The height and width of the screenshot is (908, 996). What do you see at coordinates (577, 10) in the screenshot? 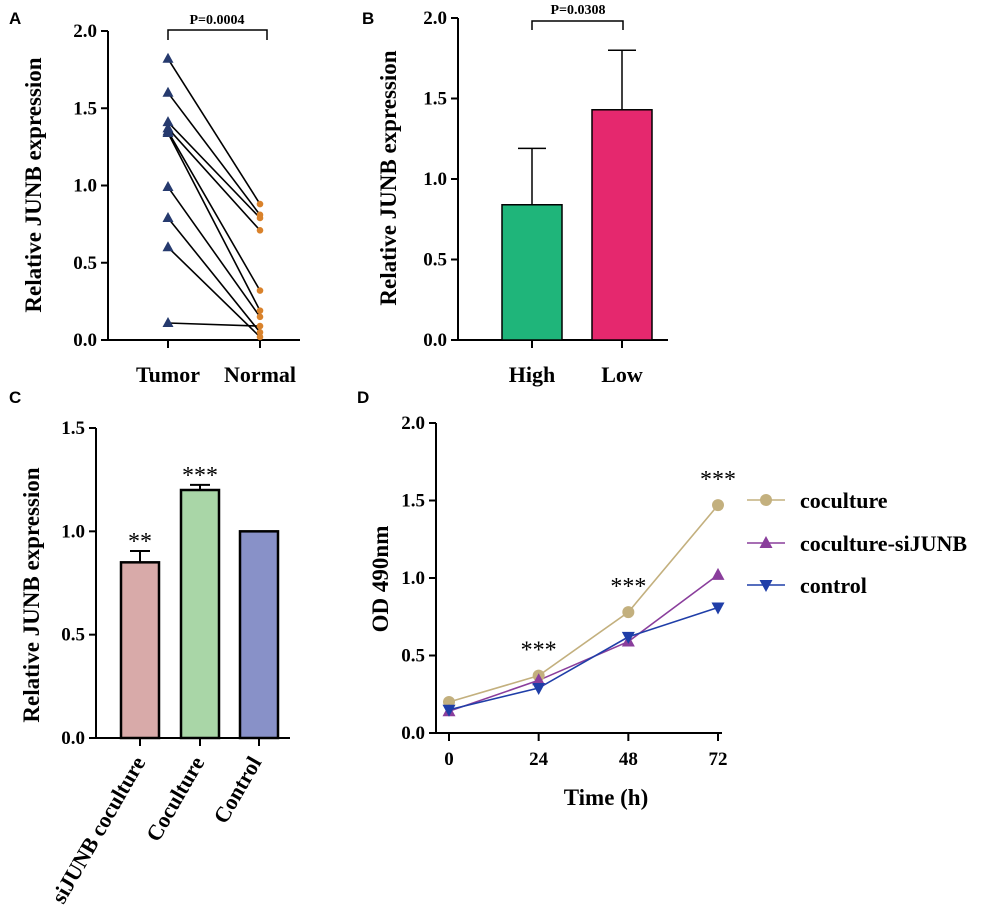
I see `panel-b-pvalue: P=0.0308` at bounding box center [577, 10].